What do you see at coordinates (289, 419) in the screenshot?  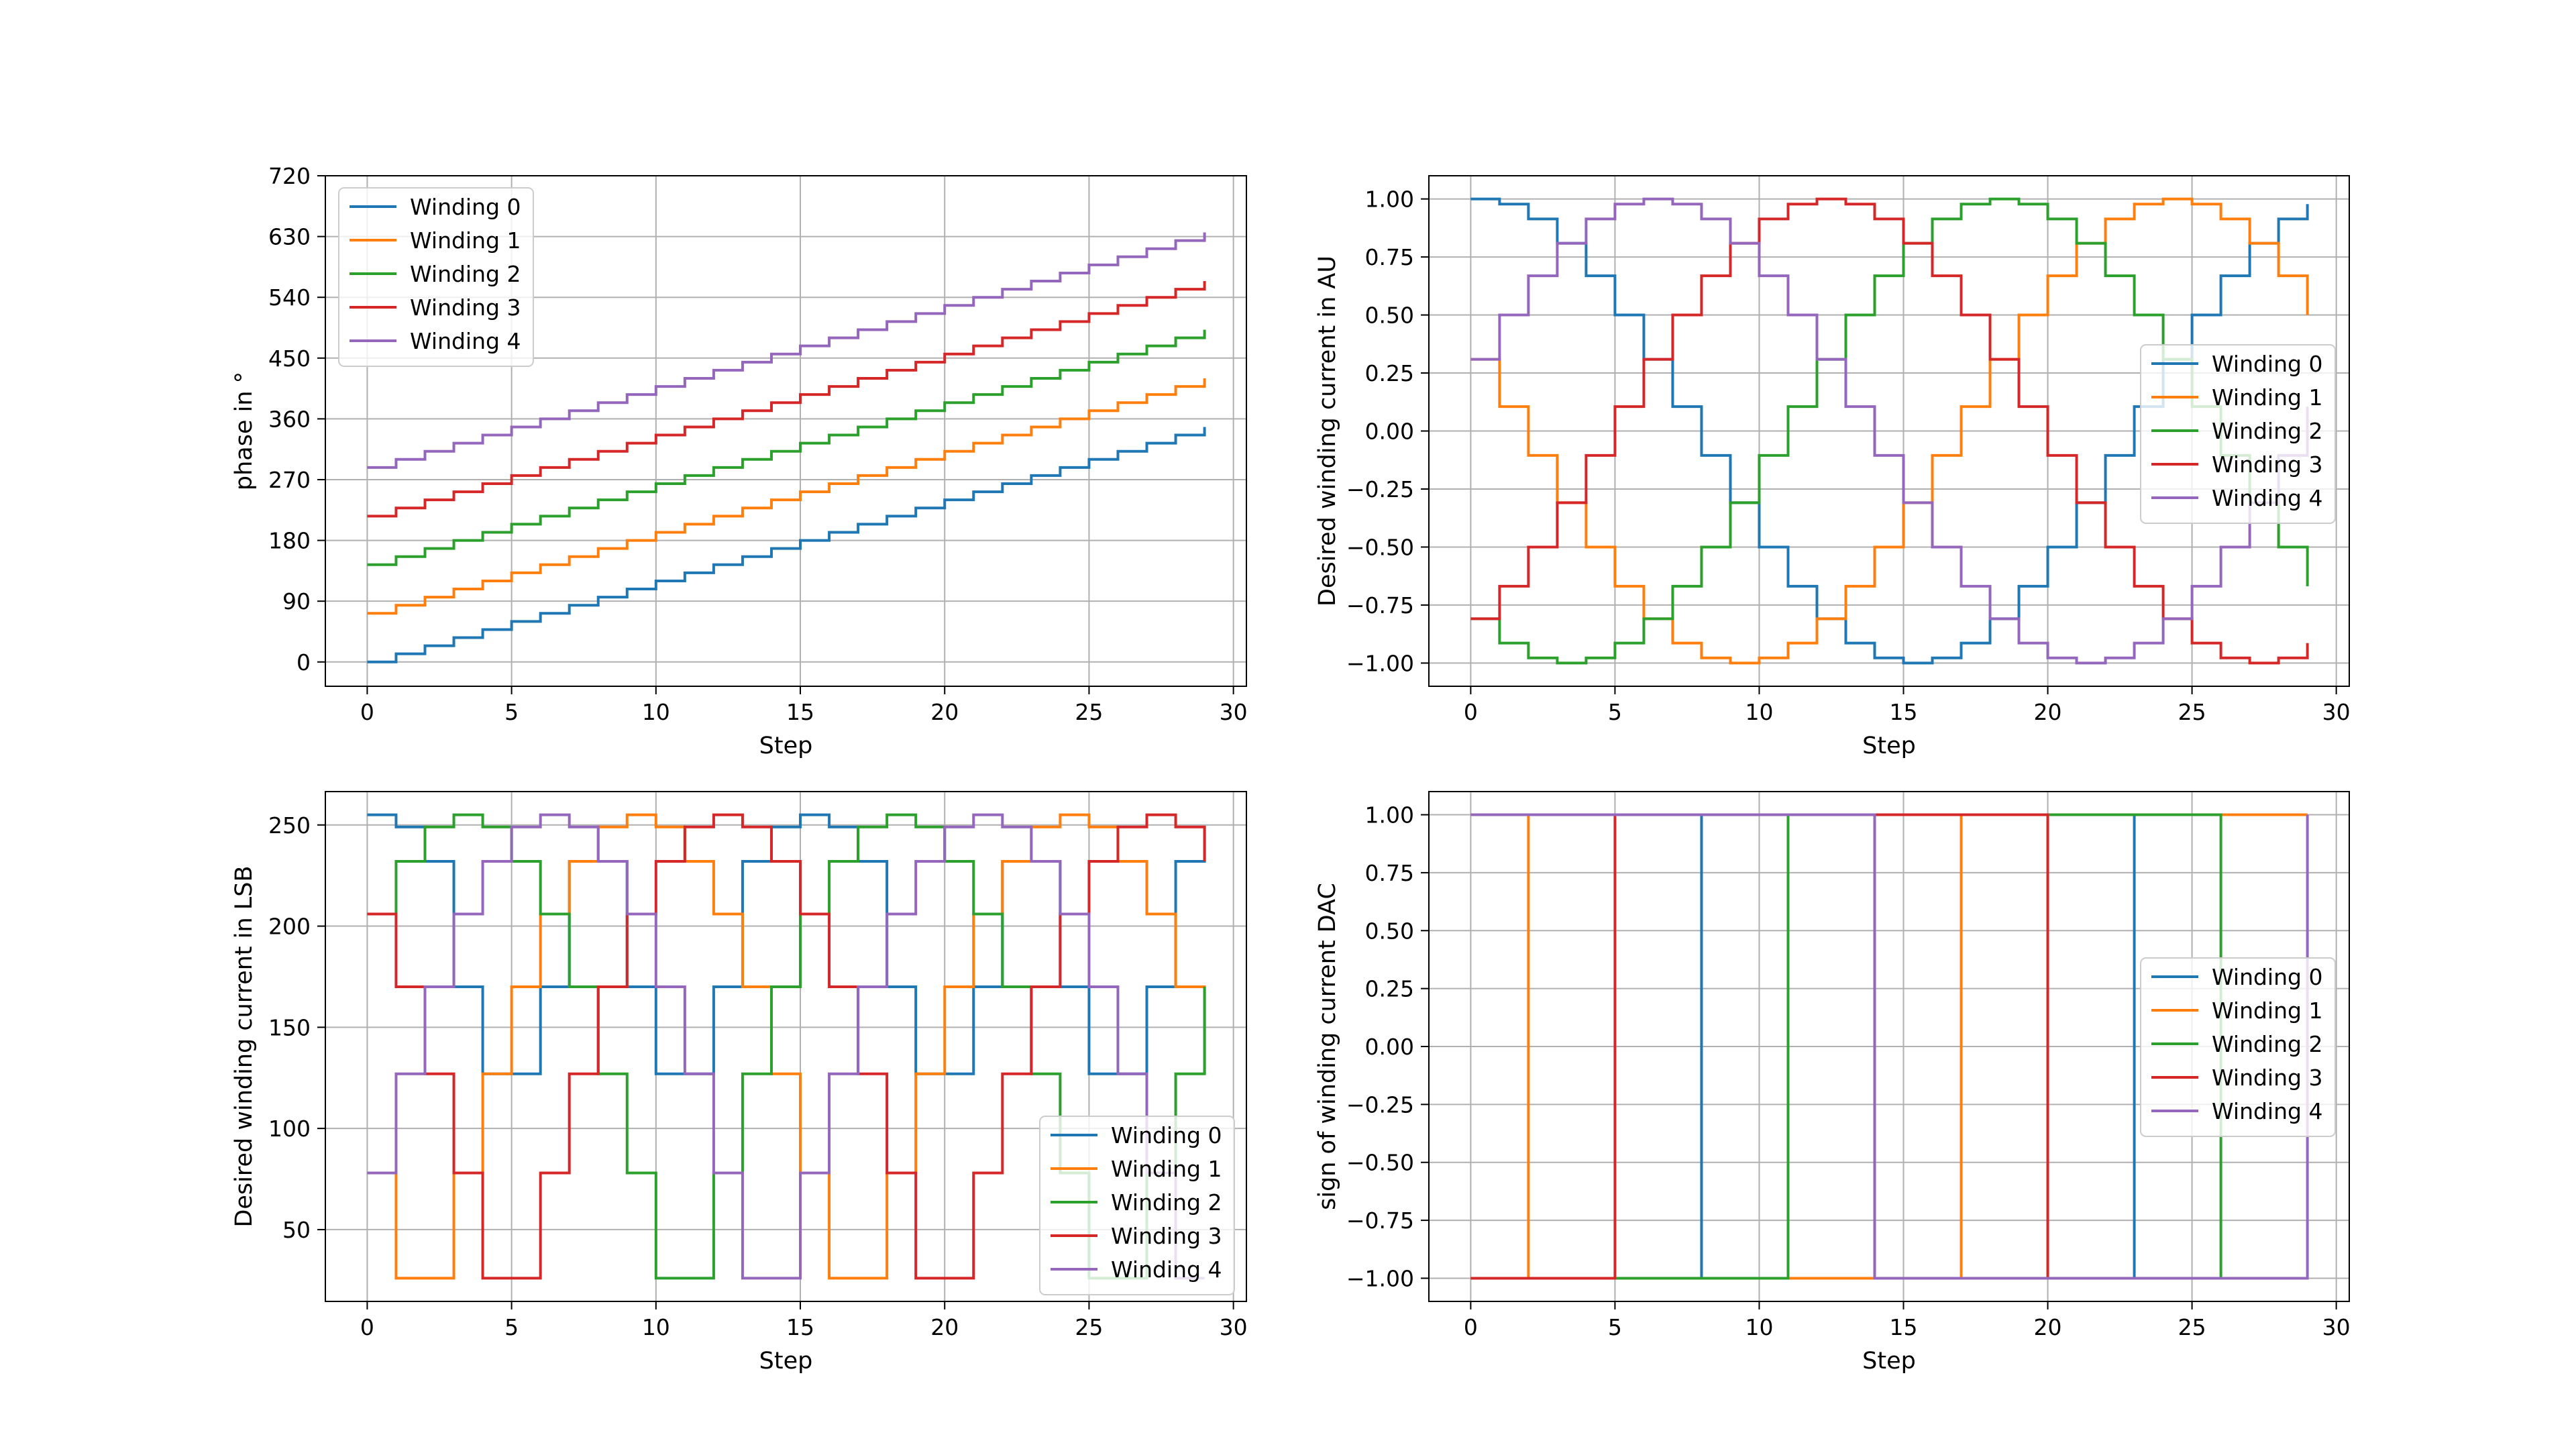 I see `y-tick-label: 360` at bounding box center [289, 419].